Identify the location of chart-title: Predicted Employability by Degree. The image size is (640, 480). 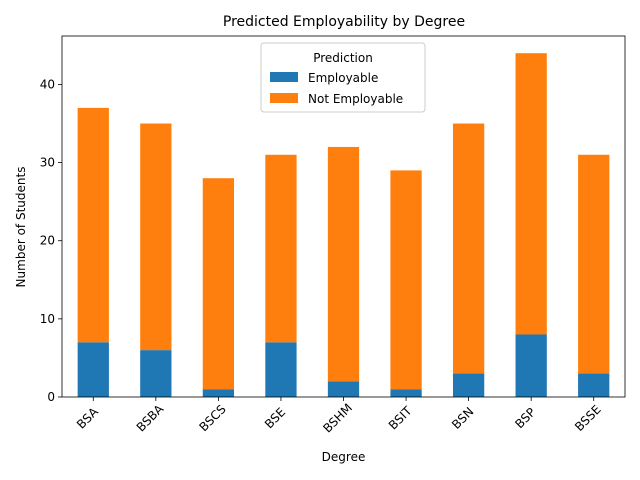
(344, 22).